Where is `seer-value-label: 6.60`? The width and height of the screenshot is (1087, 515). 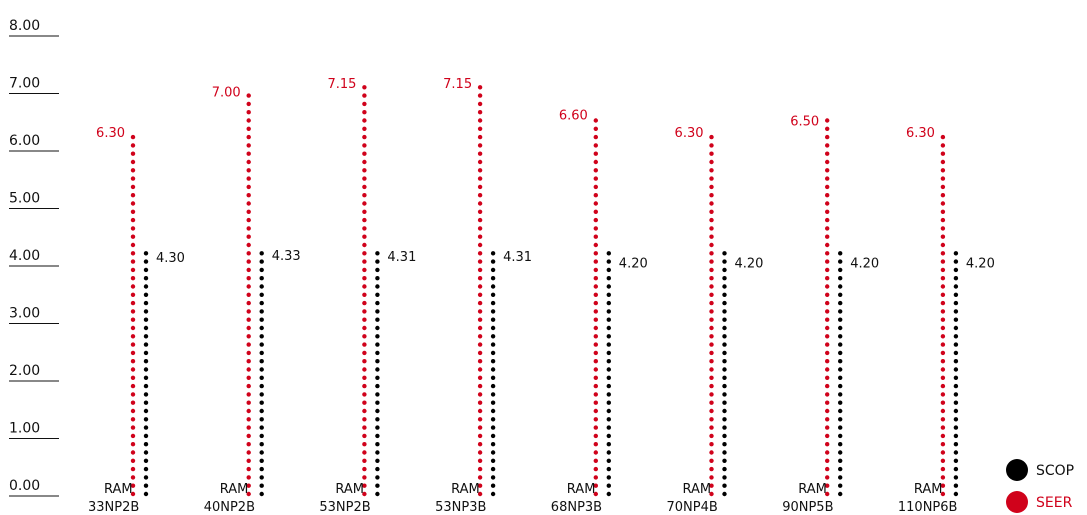
seer-value-label: 6.60 is located at coordinates (573, 116).